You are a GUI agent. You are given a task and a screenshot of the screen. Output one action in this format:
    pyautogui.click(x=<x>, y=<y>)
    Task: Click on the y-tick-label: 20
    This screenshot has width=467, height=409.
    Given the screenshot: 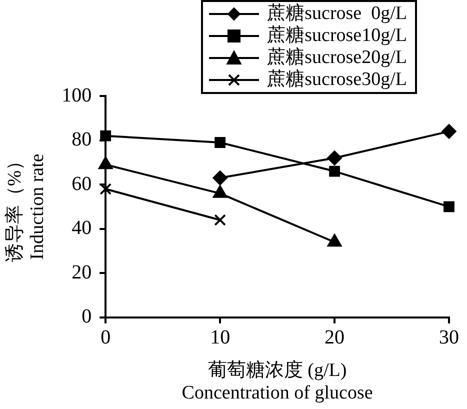 What is the action you would take?
    pyautogui.click(x=82, y=272)
    